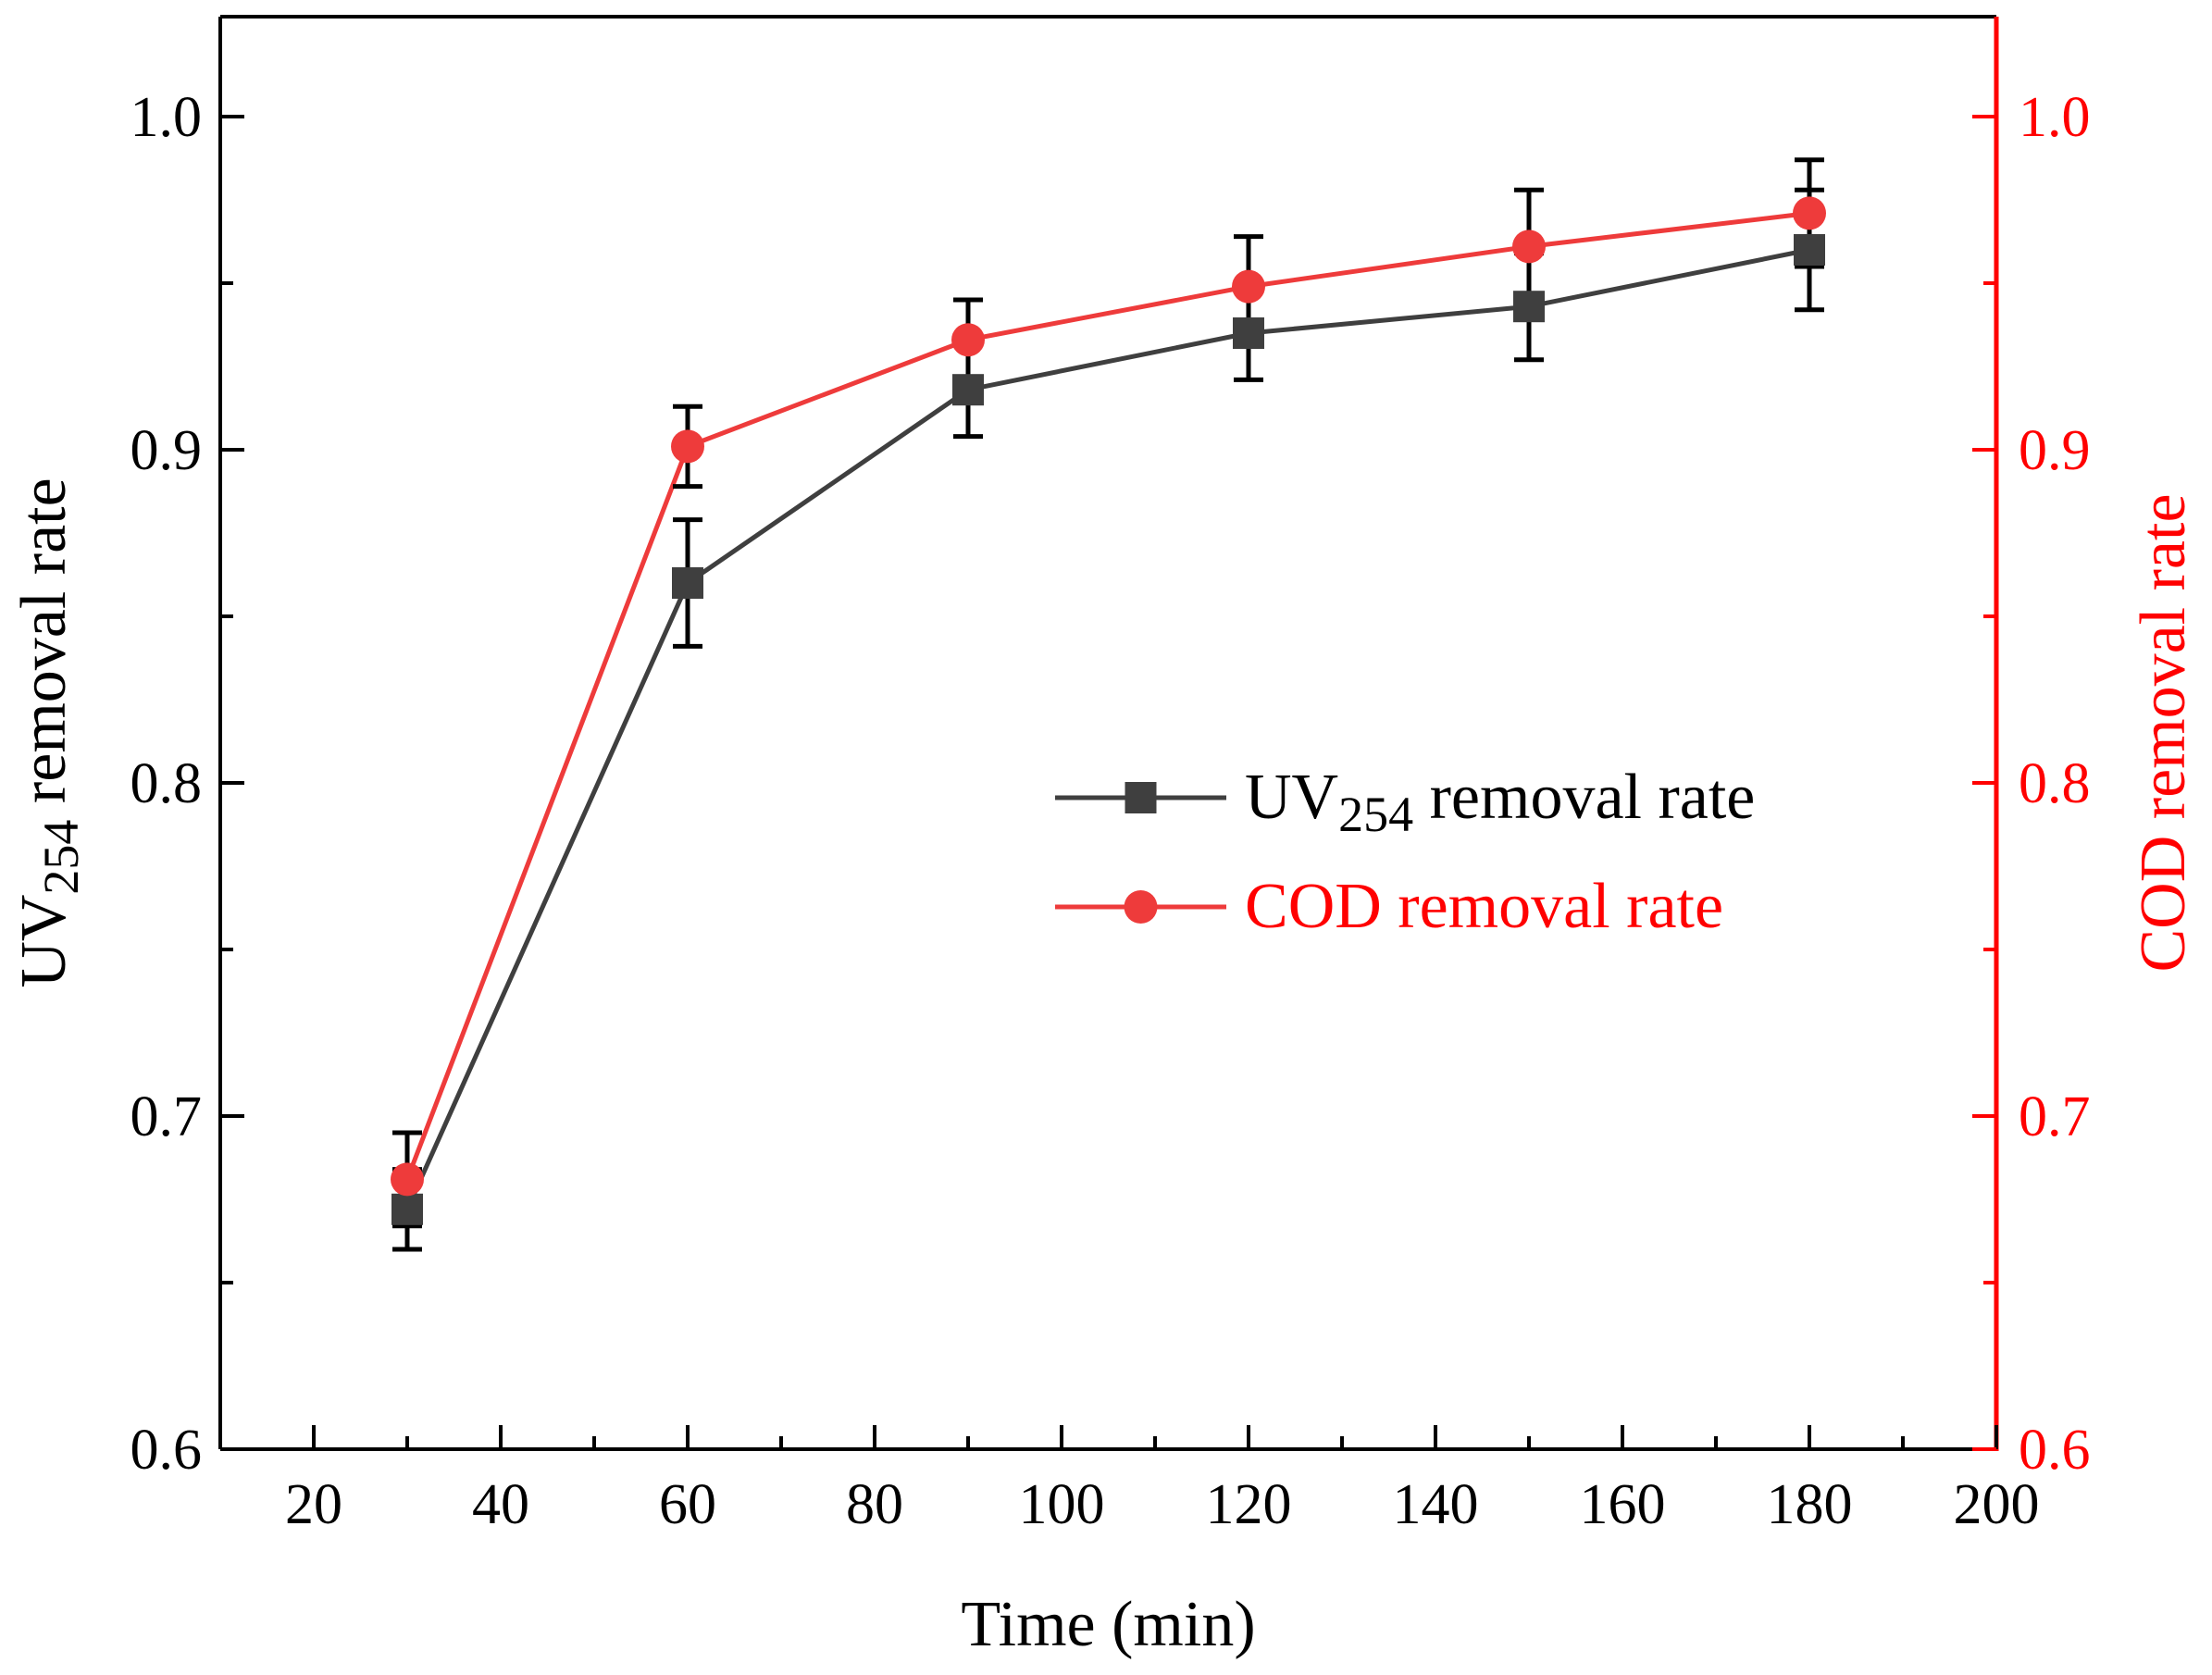 Image resolution: width=2212 pixels, height=1675 pixels. I want to click on y-left-tick-label: 0.6, so click(166, 1450).